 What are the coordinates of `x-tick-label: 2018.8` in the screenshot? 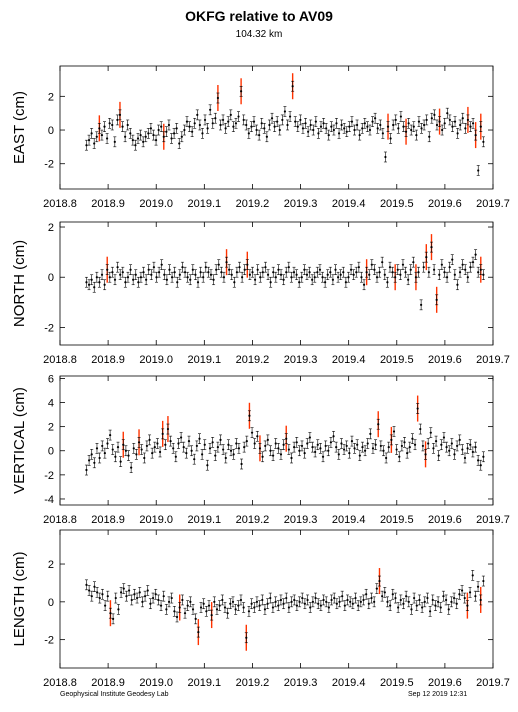 It's located at (60, 204).